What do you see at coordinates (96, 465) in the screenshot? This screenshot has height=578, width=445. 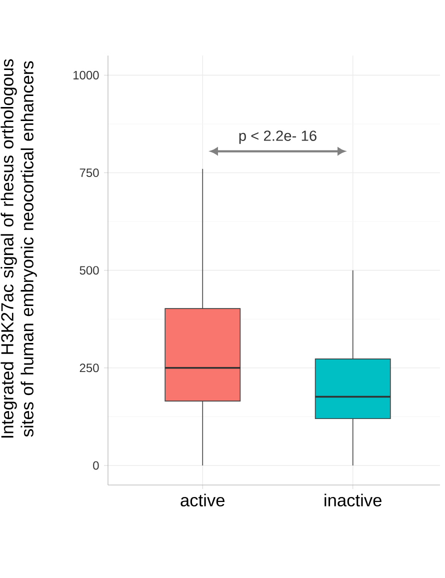 I see `y-tick-label: 0` at bounding box center [96, 465].